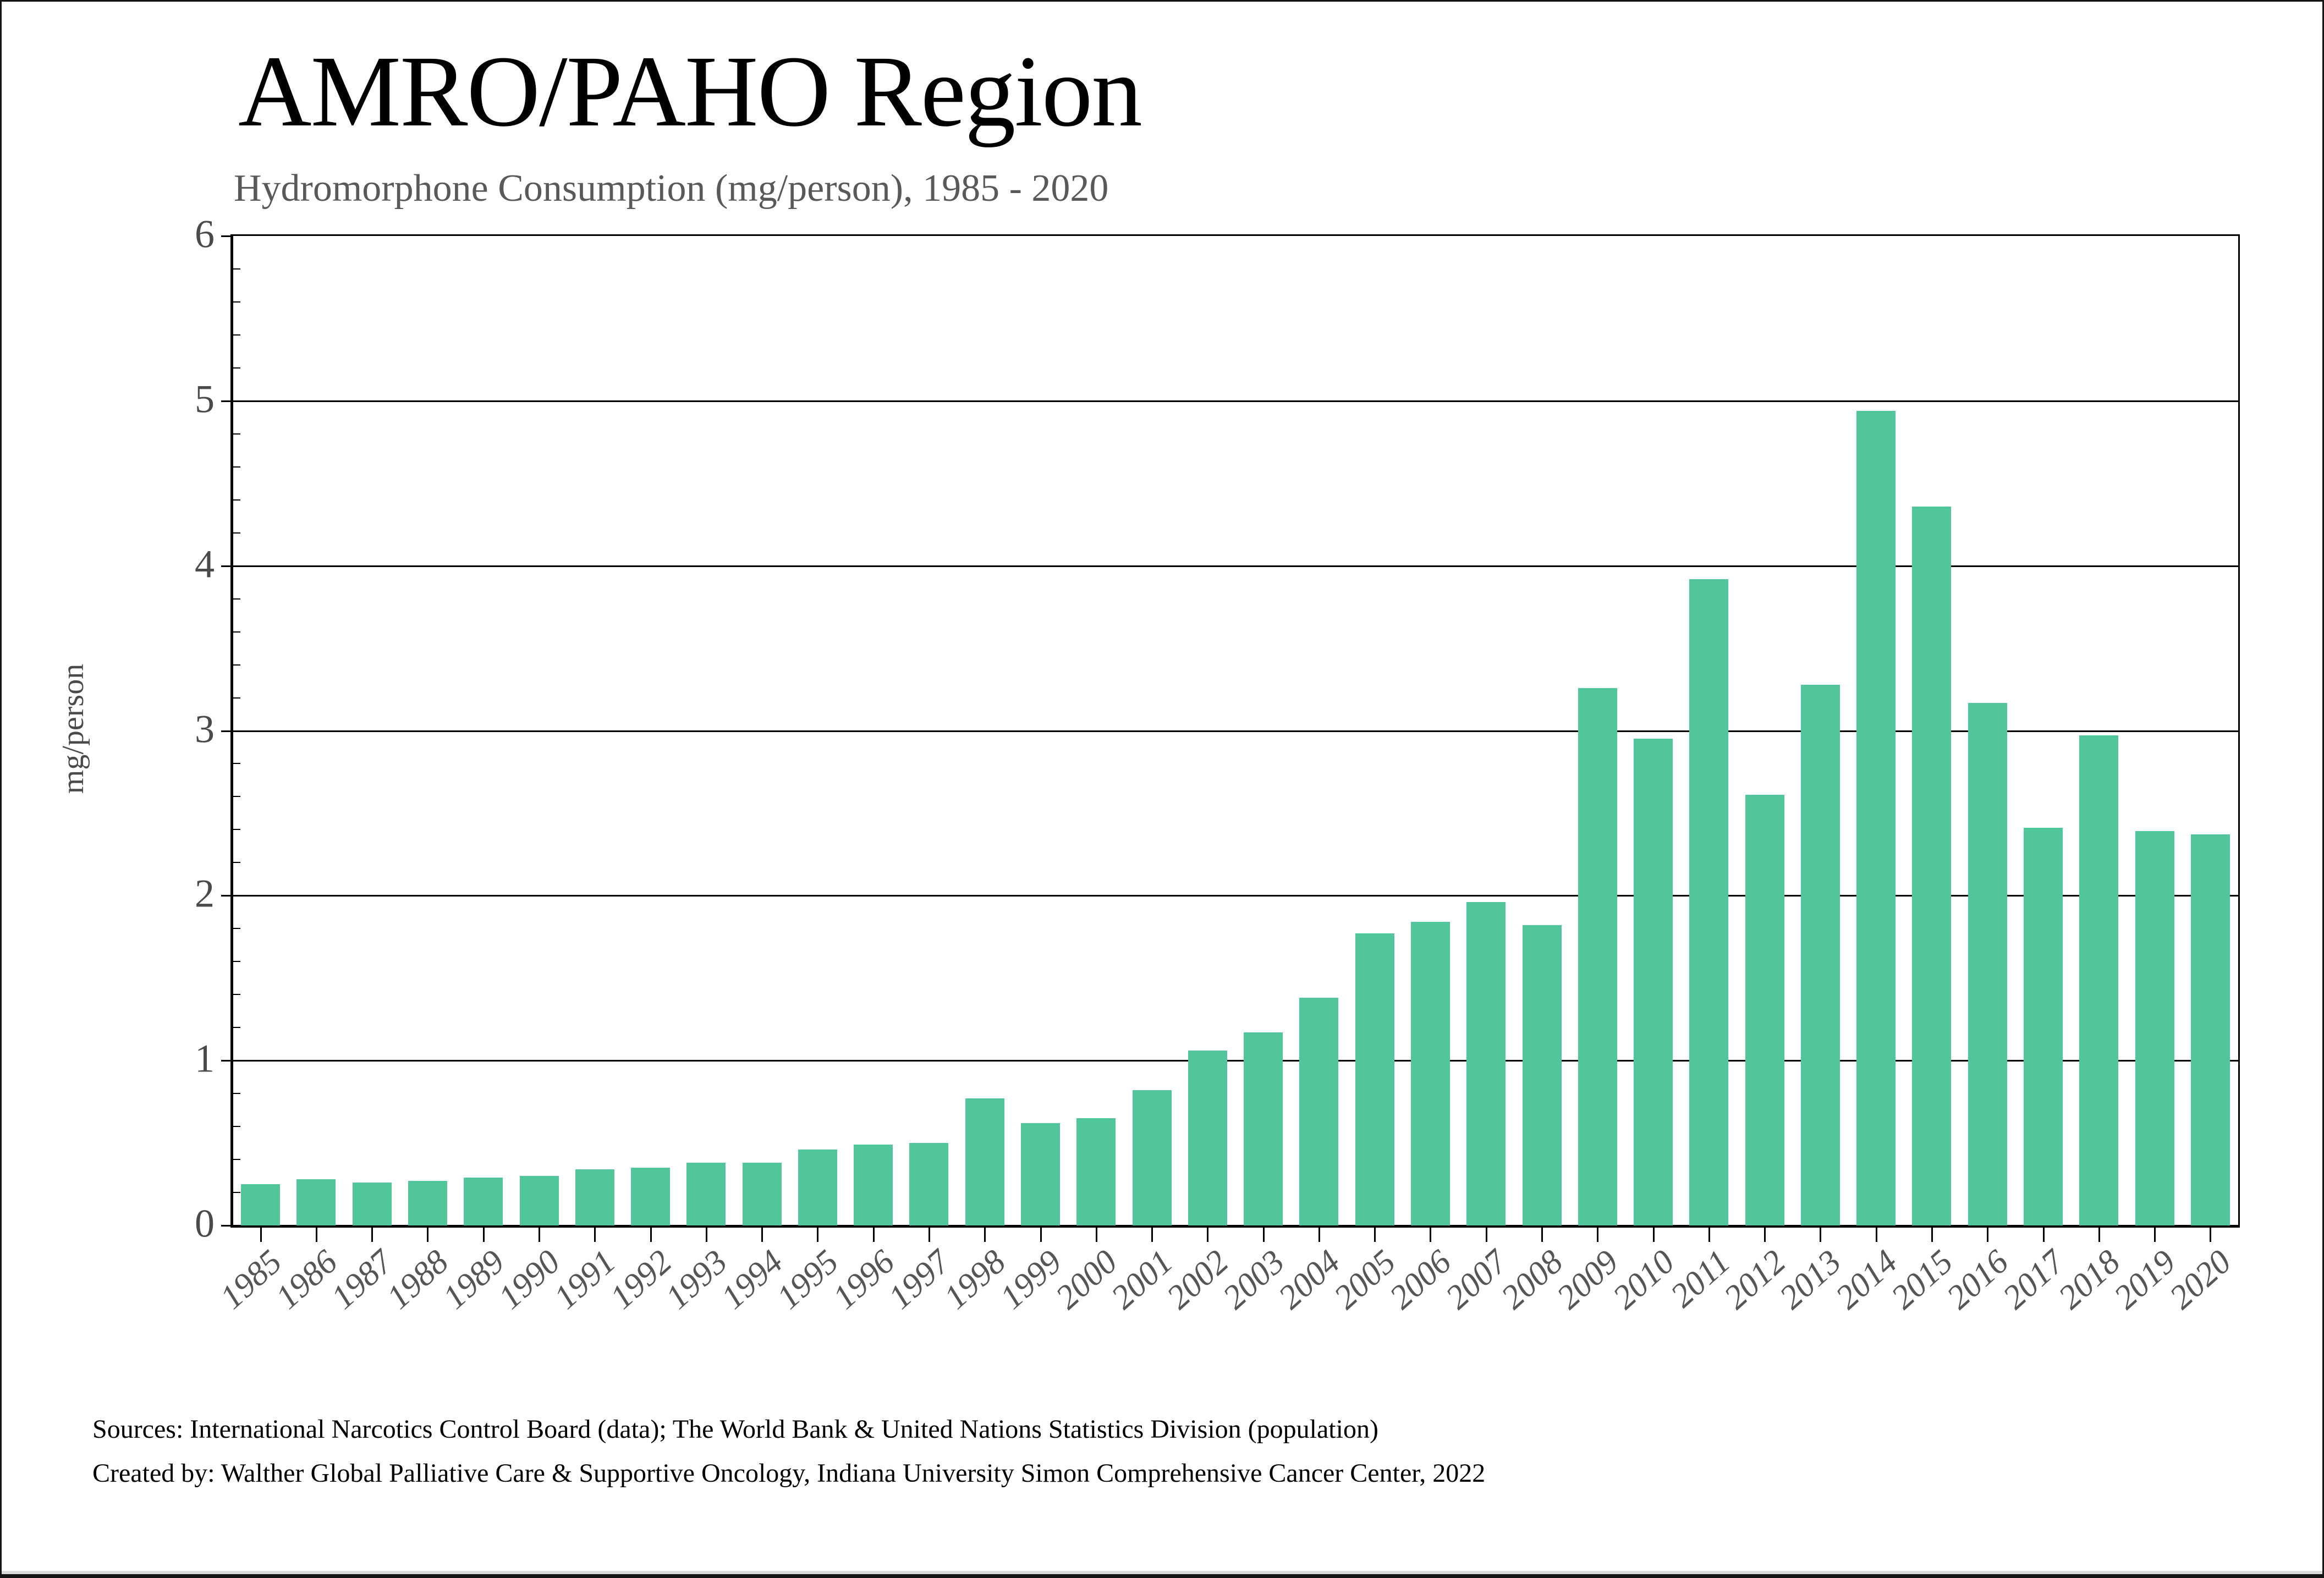  Describe the element at coordinates (237, 302) in the screenshot. I see `y-minor-tick-5.6` at that location.